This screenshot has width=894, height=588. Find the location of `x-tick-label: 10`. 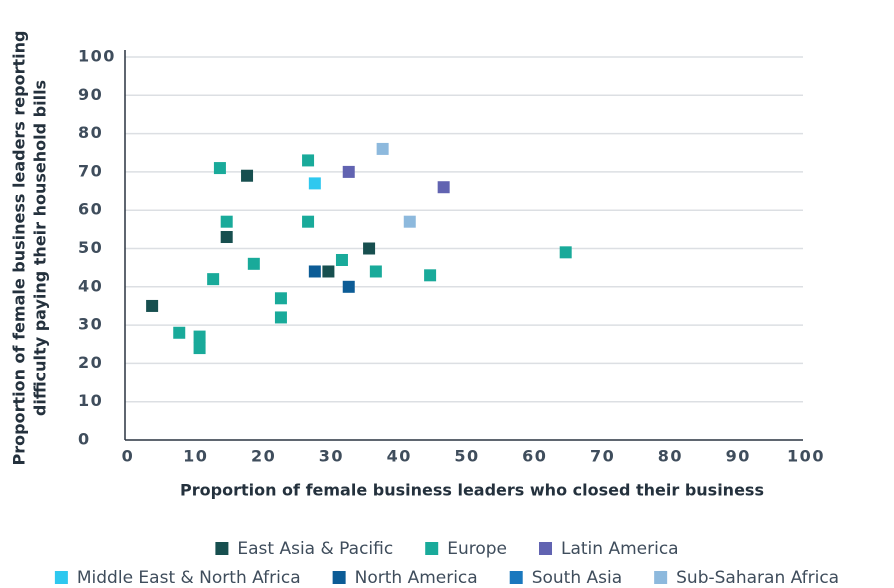

x-tick-label: 10 is located at coordinates (195, 456).